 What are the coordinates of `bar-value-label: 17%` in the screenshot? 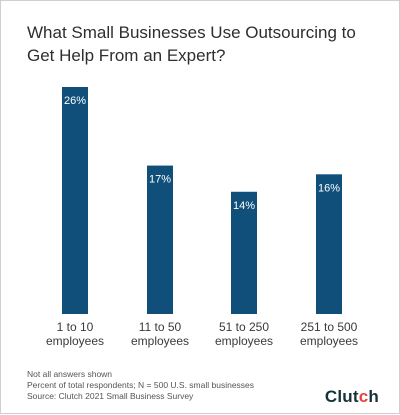 It's located at (160, 180).